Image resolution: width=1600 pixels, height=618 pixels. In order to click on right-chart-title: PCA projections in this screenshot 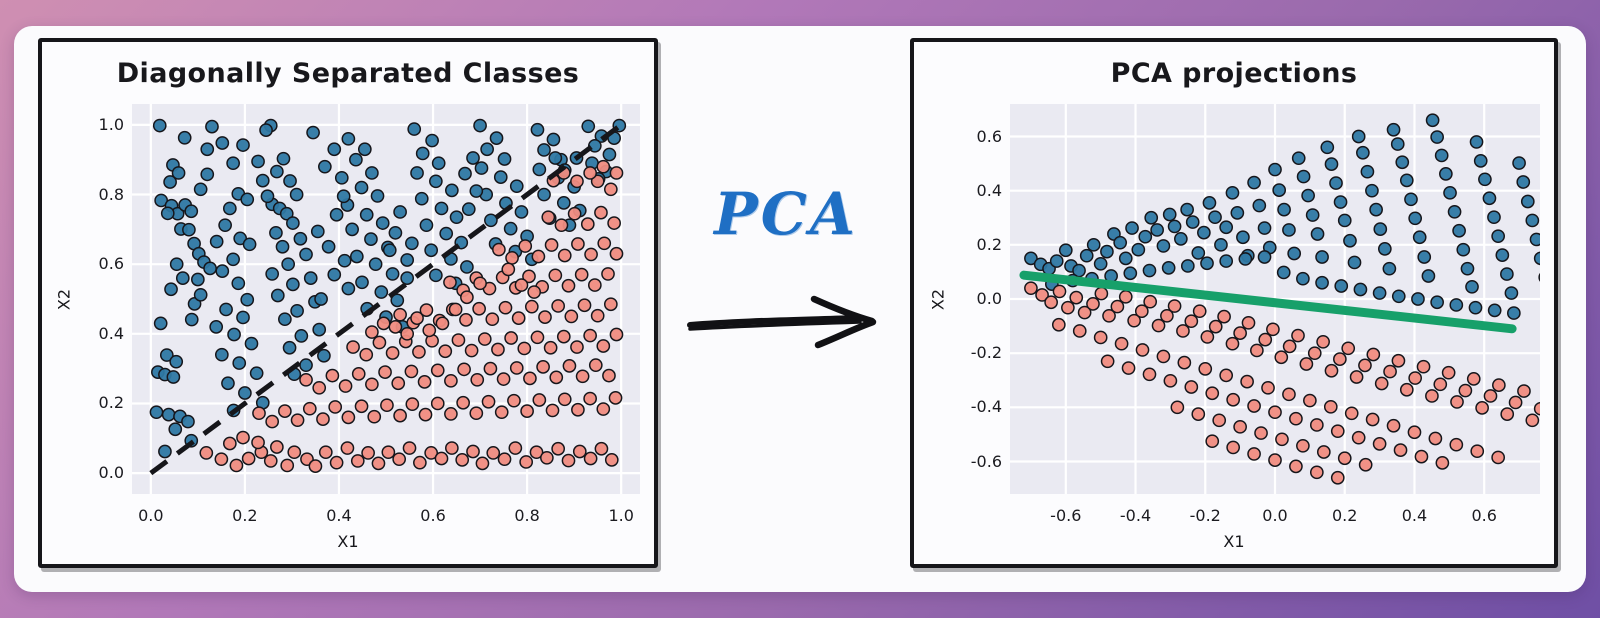, I will do `click(1234, 73)`.